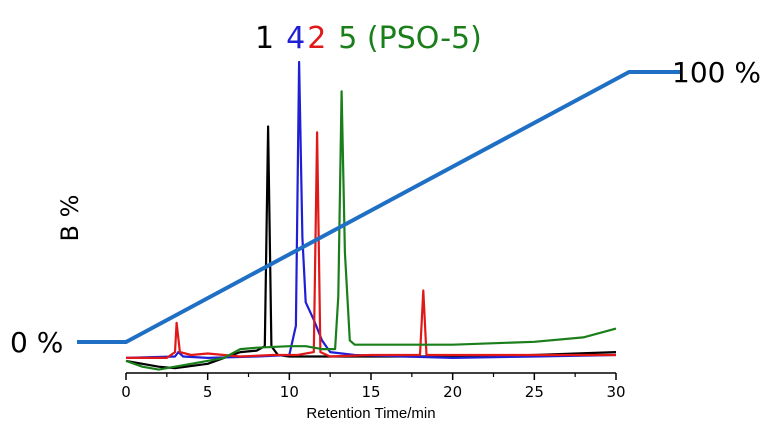  Describe the element at coordinates (534, 392) in the screenshot. I see `x-tick-label: 25` at that location.